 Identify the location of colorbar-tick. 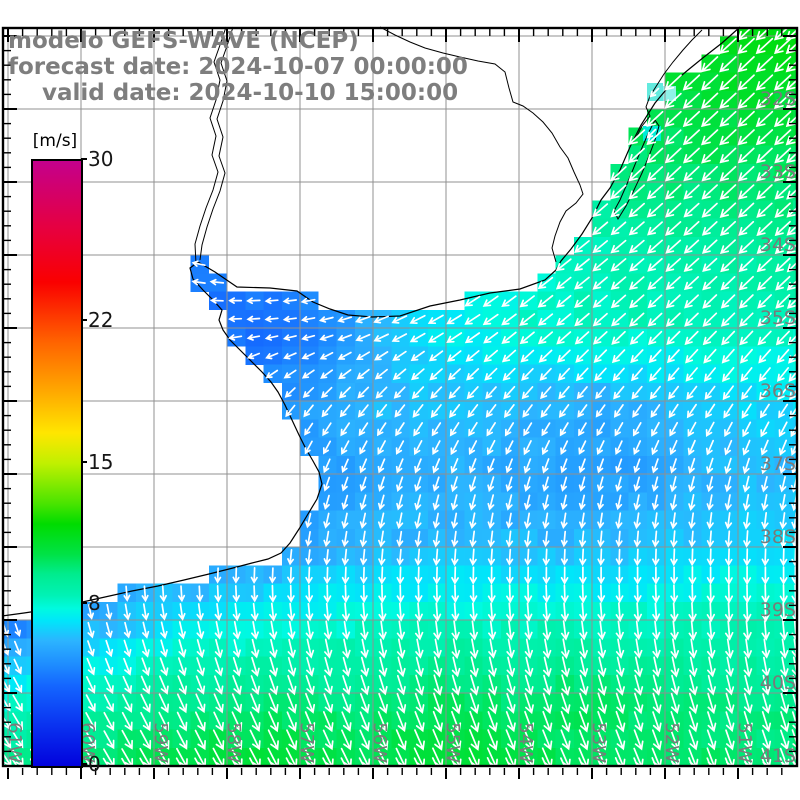
(84, 602).